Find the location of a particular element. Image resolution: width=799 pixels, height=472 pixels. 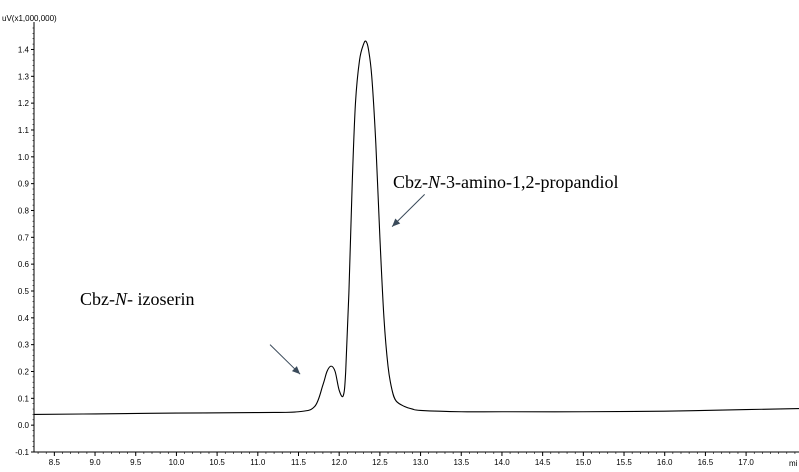

y-tick-label: 1.3 is located at coordinates (24, 76).